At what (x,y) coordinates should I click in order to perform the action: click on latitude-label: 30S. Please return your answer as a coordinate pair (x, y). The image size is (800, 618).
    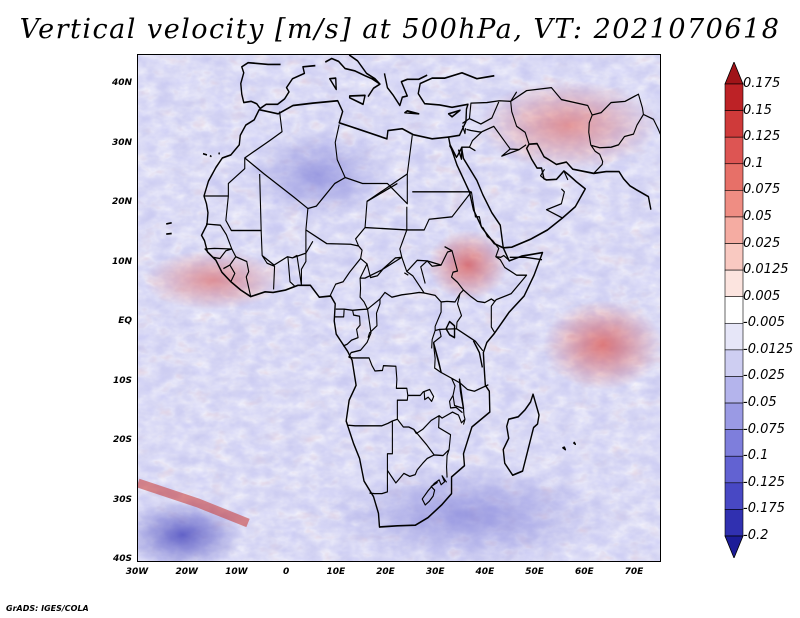
    Looking at the image, I should click on (122, 499).